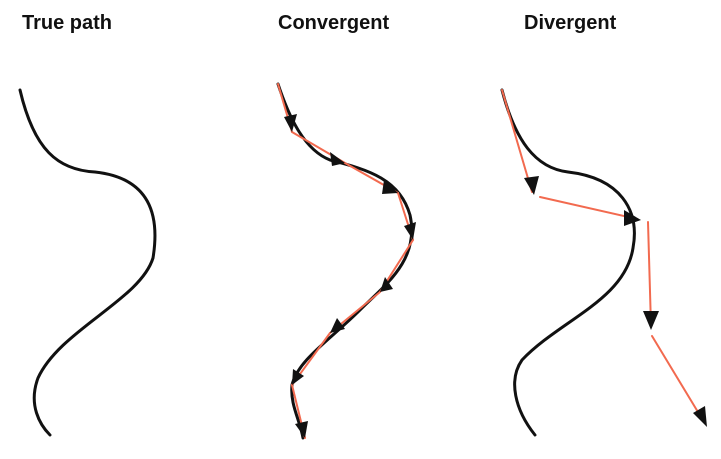 This screenshot has width=721, height=459. I want to click on true-path-panel, so click(87, 262).